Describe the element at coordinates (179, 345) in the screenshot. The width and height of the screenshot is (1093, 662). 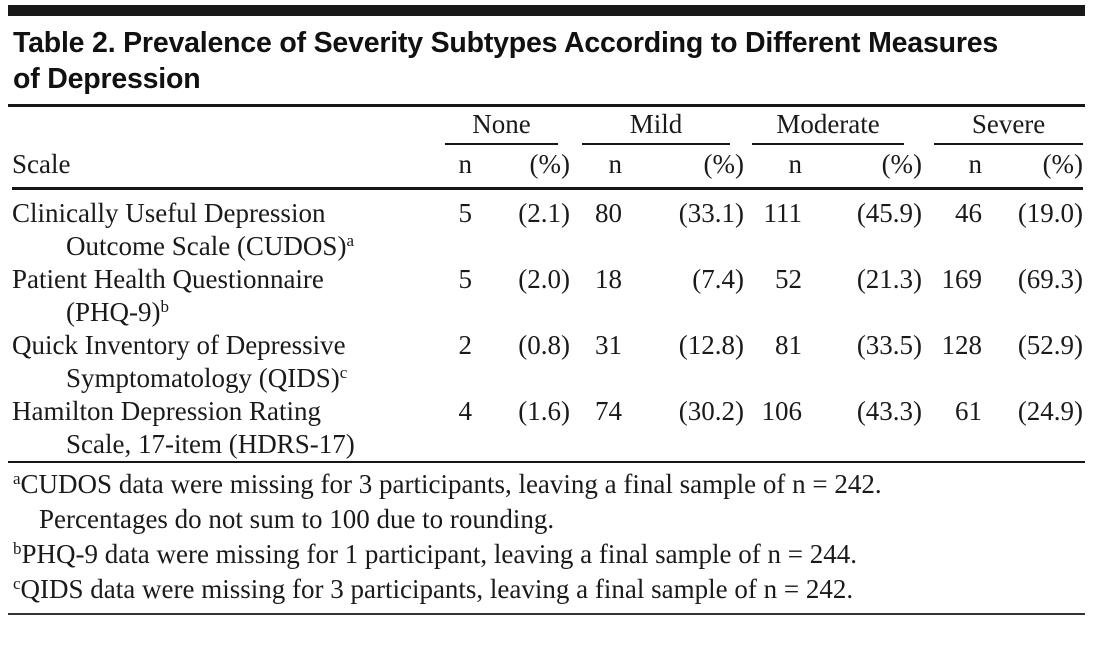
I see `scale-name-line1: Quick Inventory of Depressive` at that location.